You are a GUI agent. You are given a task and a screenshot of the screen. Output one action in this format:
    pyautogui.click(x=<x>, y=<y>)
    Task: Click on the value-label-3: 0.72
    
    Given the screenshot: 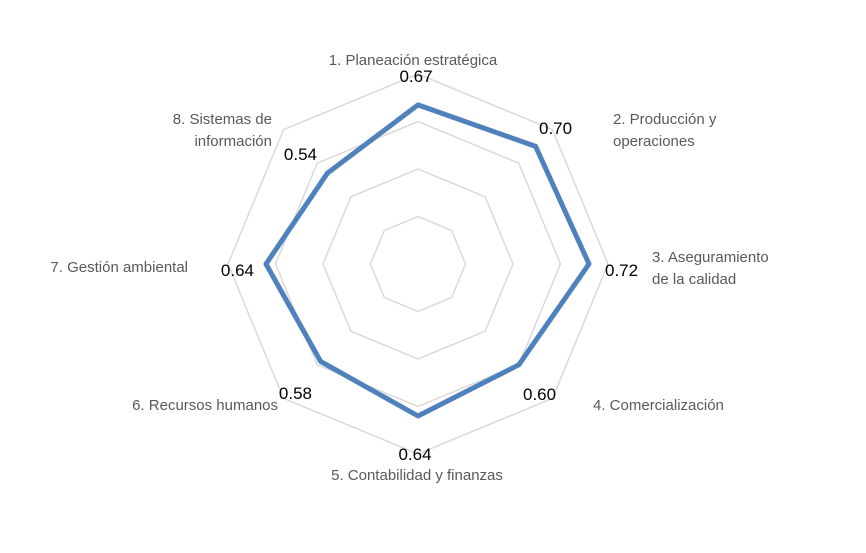 What is the action you would take?
    pyautogui.click(x=621, y=270)
    